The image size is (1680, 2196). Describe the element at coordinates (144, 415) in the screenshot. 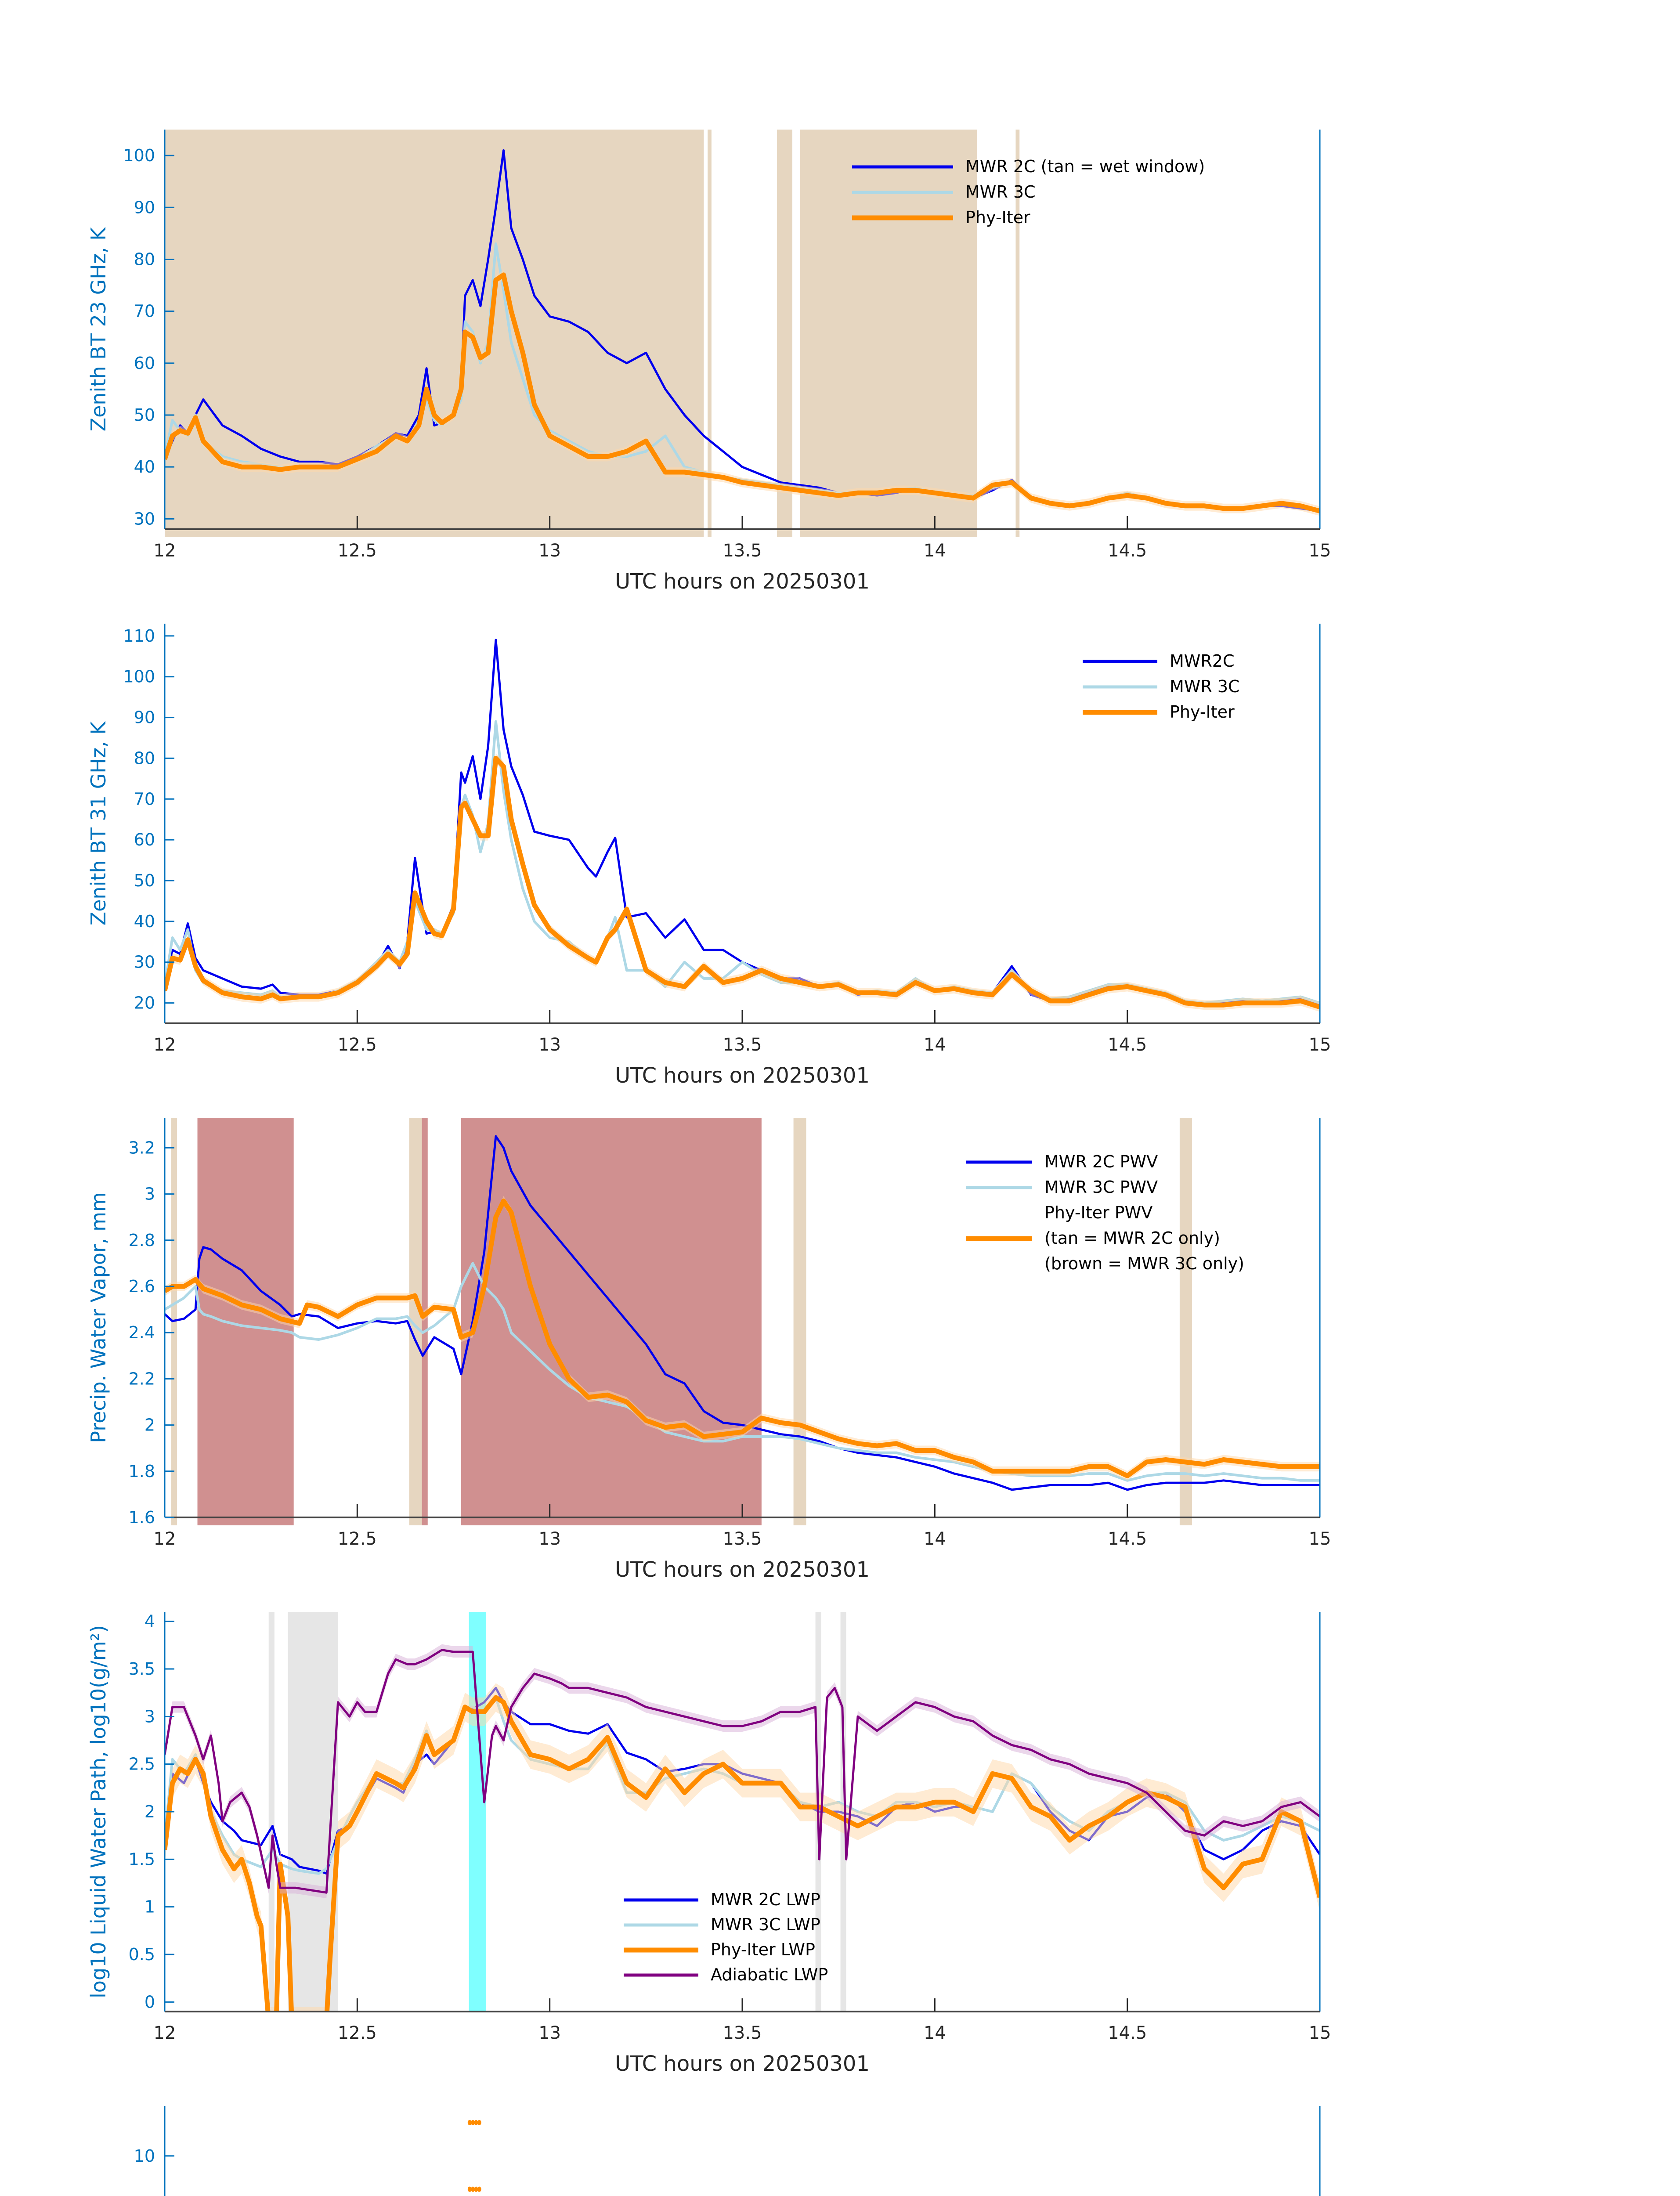

I see `y-tick-label: 50` at that location.